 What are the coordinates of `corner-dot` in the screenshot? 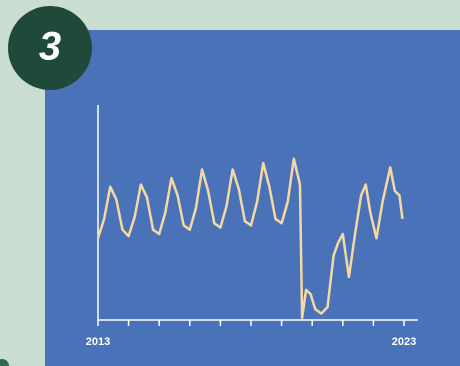 It's located at (4, 362).